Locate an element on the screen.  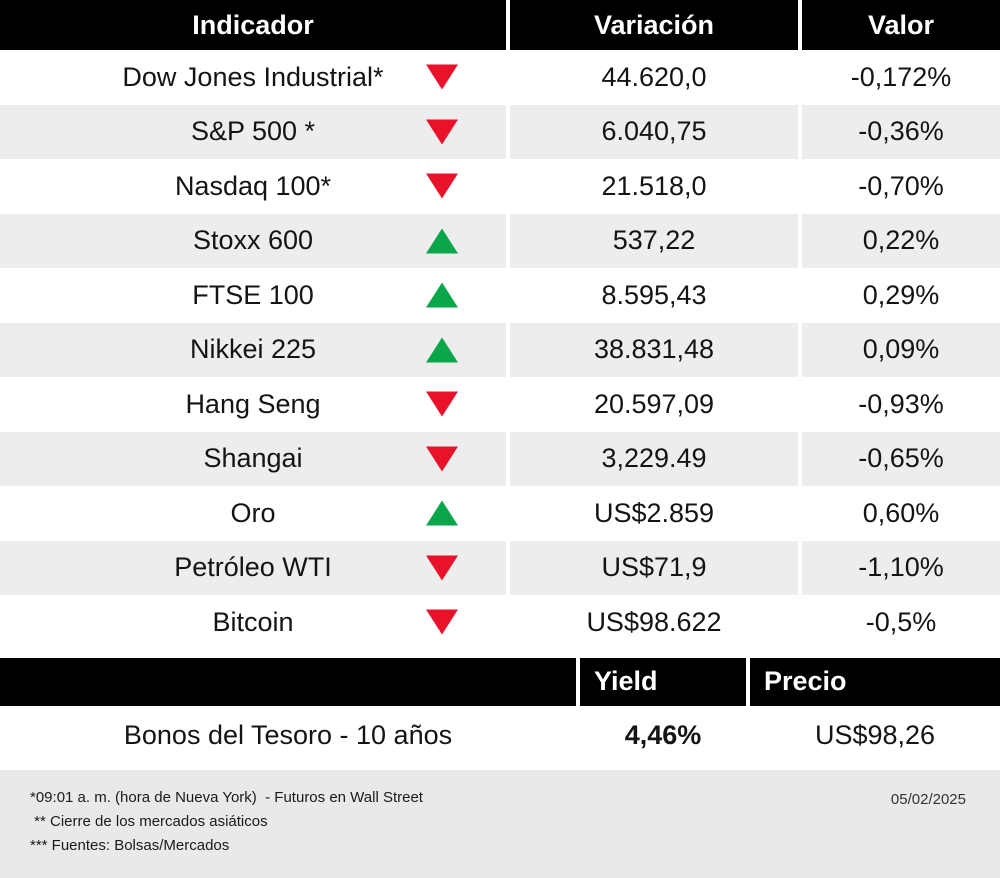
header-yield: Yield is located at coordinates (663, 681).